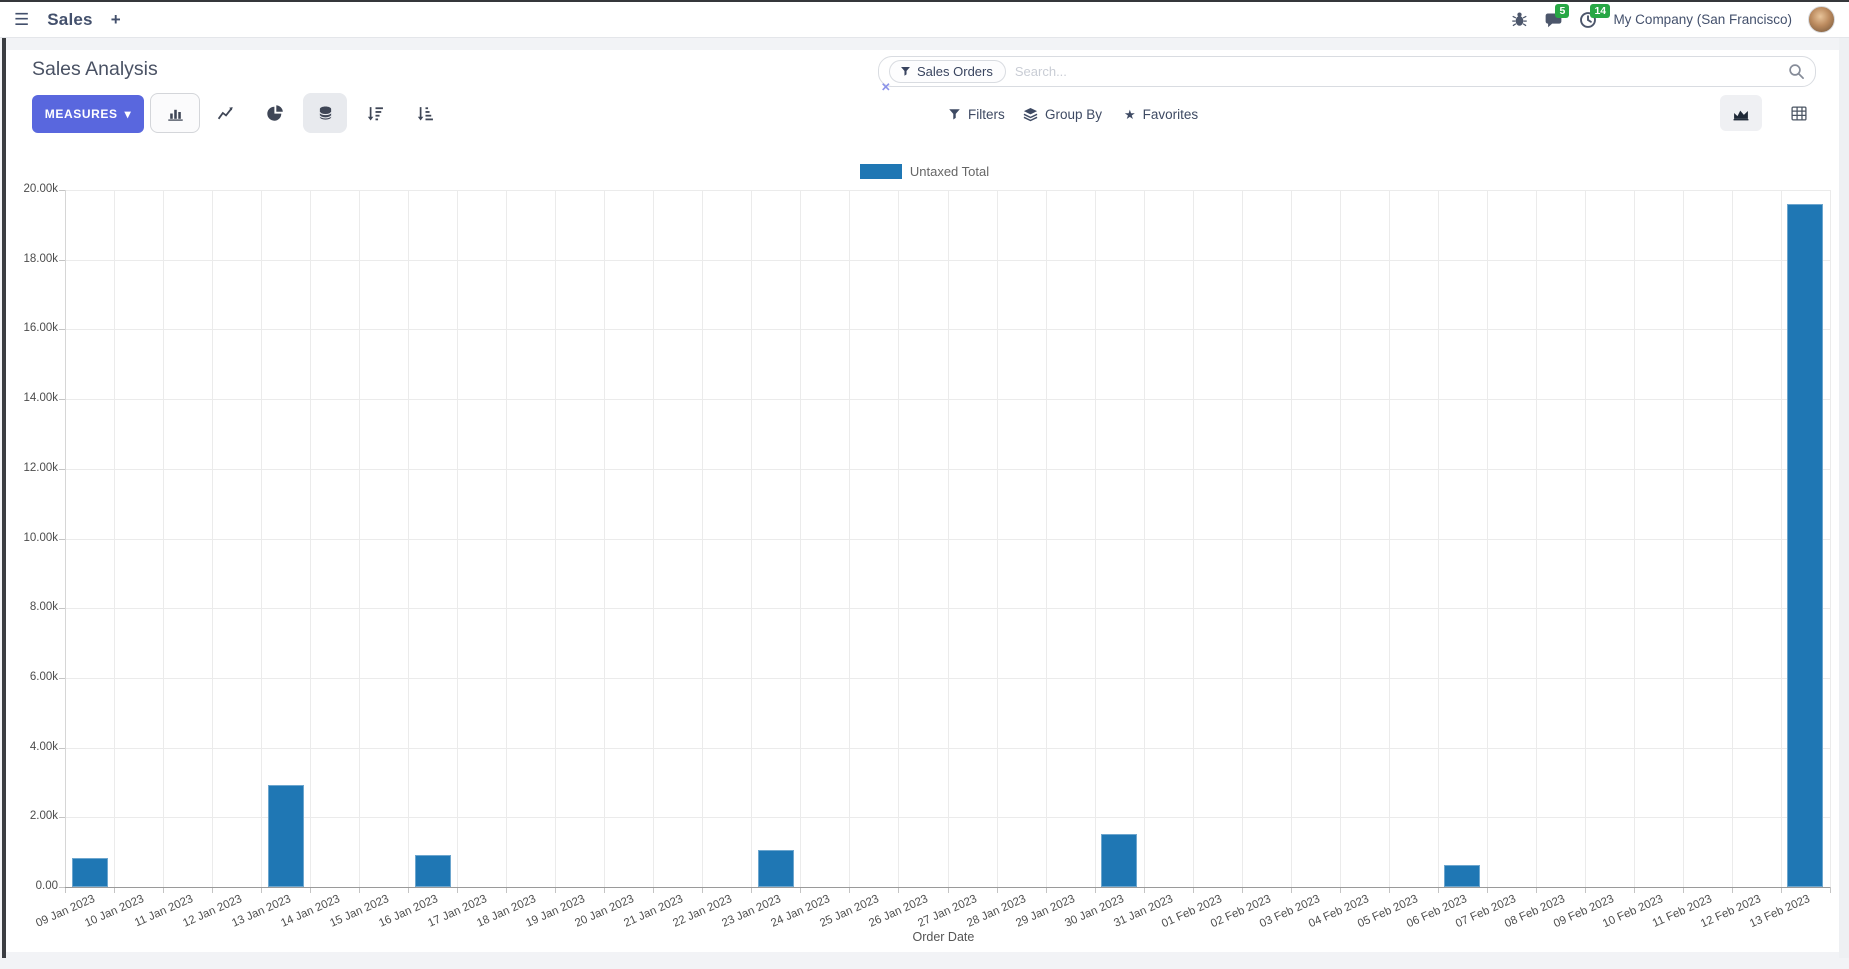 This screenshot has height=969, width=1849. What do you see at coordinates (40, 328) in the screenshot?
I see `y-tick-label: 16.00k` at bounding box center [40, 328].